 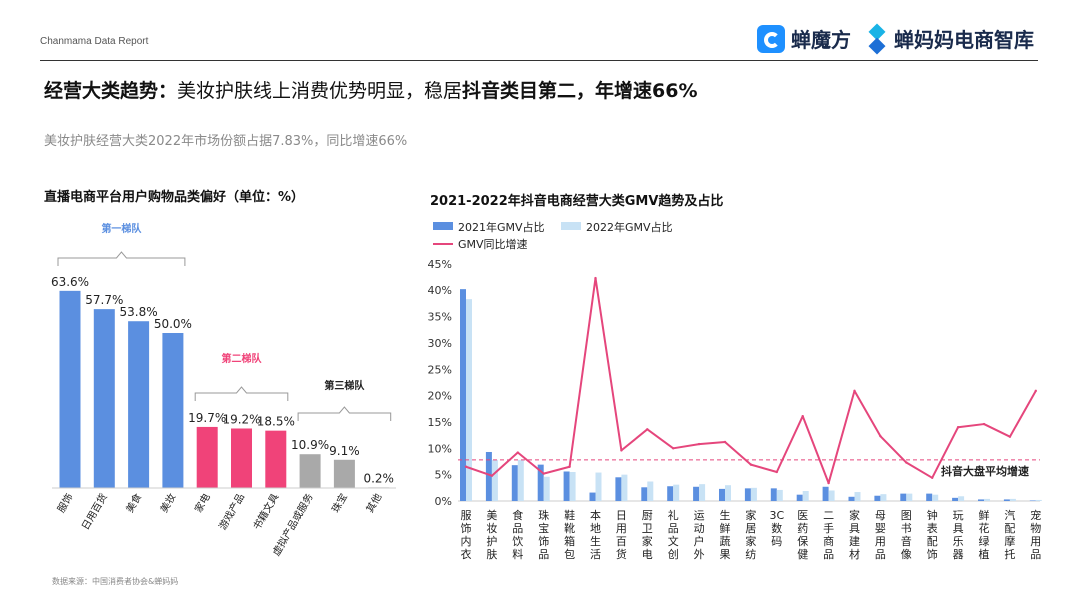 What do you see at coordinates (1009, 534) in the screenshot?
I see `category-label: 汽配摩托` at bounding box center [1009, 534].